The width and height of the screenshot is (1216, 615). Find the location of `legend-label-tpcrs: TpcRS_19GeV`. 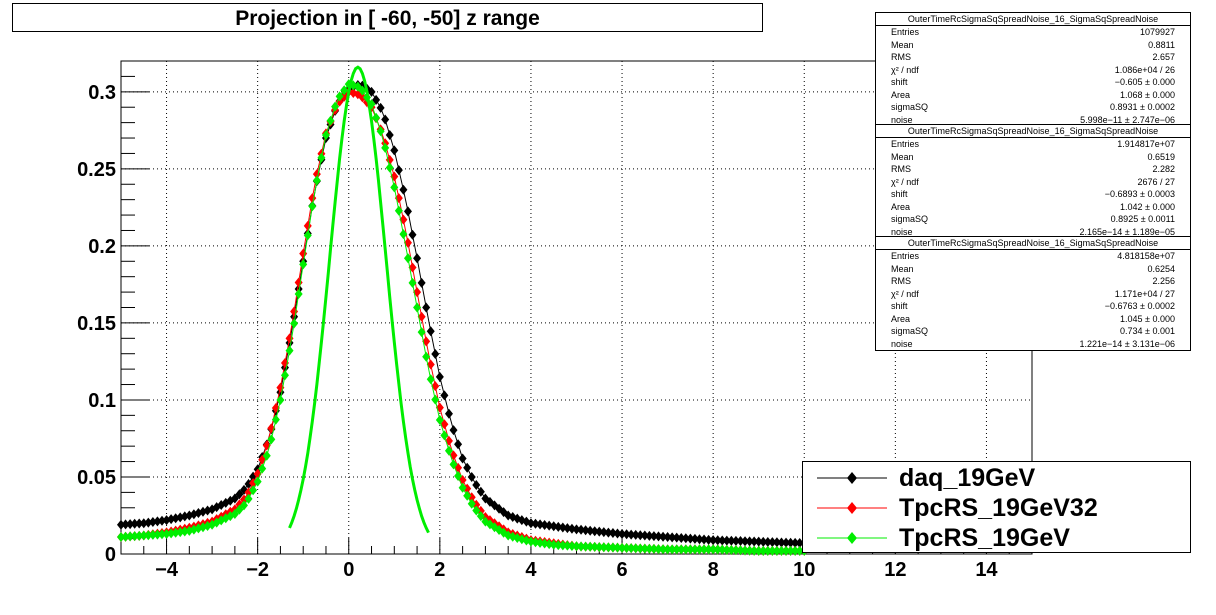

legend-label-tpcrs: TpcRS_19GeV is located at coordinates (984, 538).